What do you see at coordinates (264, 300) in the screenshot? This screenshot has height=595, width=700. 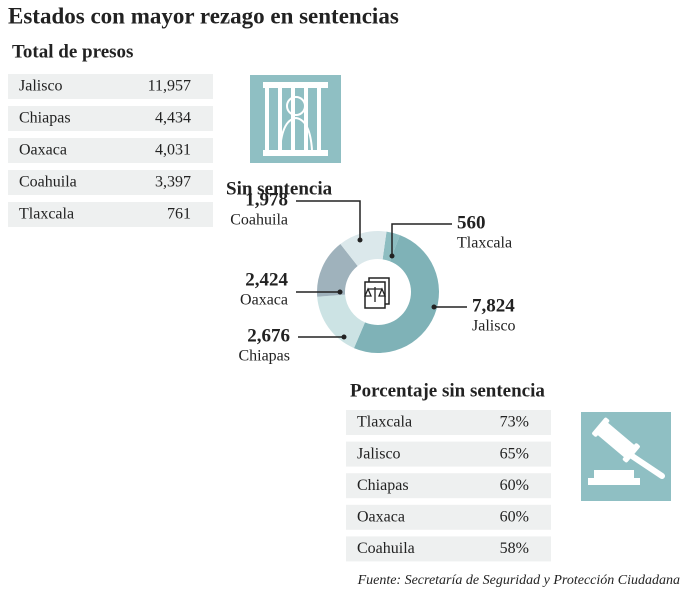 I see `category-label: Oaxaca` at bounding box center [264, 300].